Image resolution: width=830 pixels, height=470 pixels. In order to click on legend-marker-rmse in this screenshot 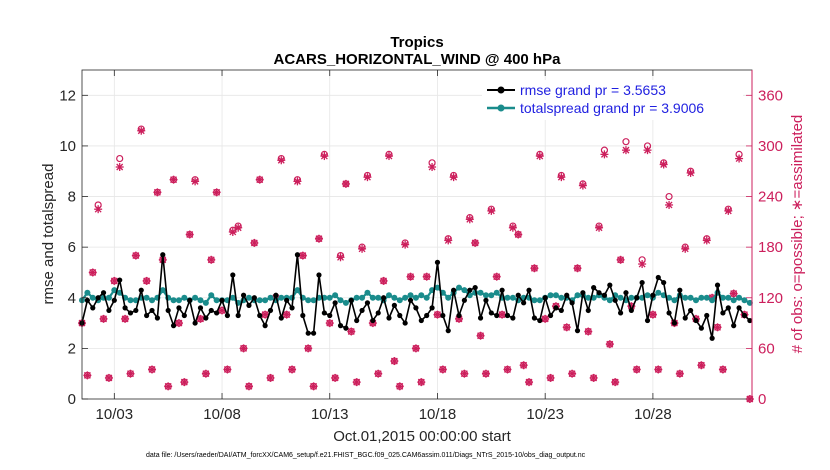, I will do `click(501, 90)`.